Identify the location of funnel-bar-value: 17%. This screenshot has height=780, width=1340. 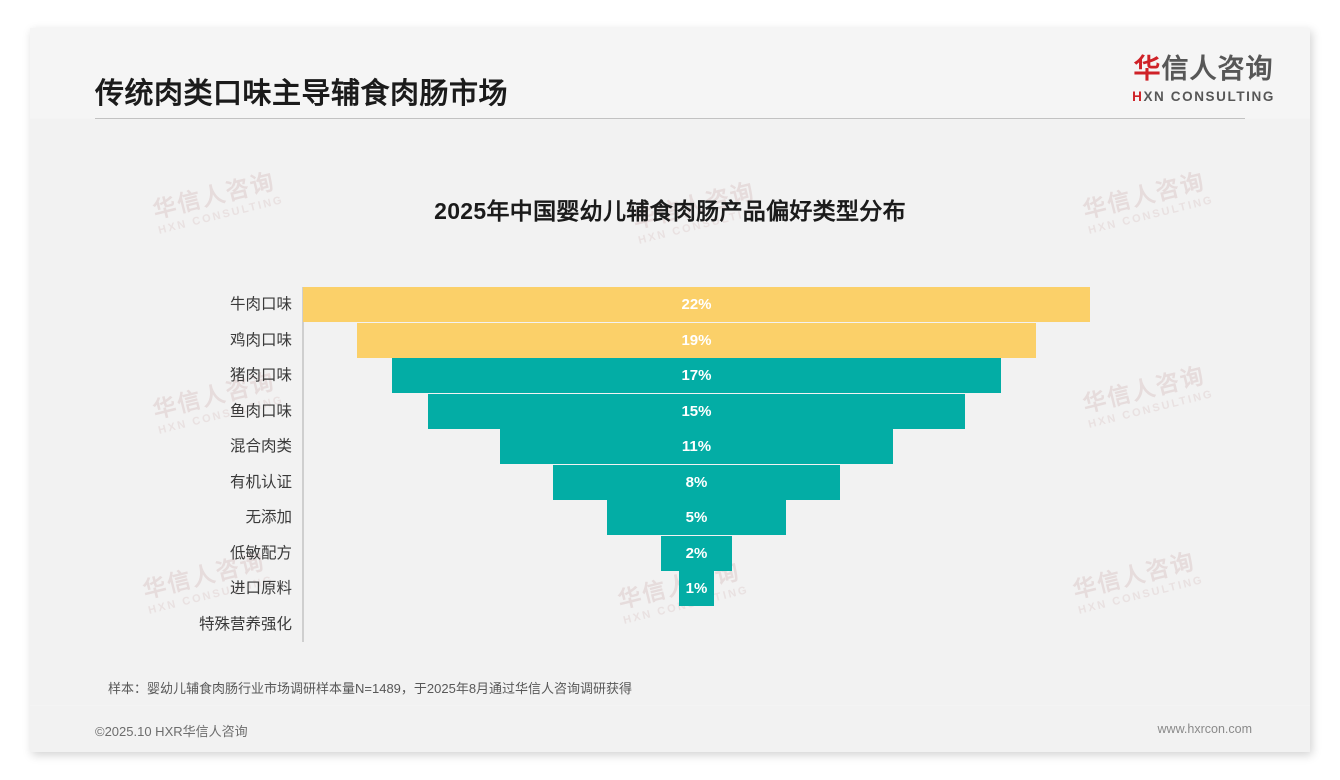
(696, 375).